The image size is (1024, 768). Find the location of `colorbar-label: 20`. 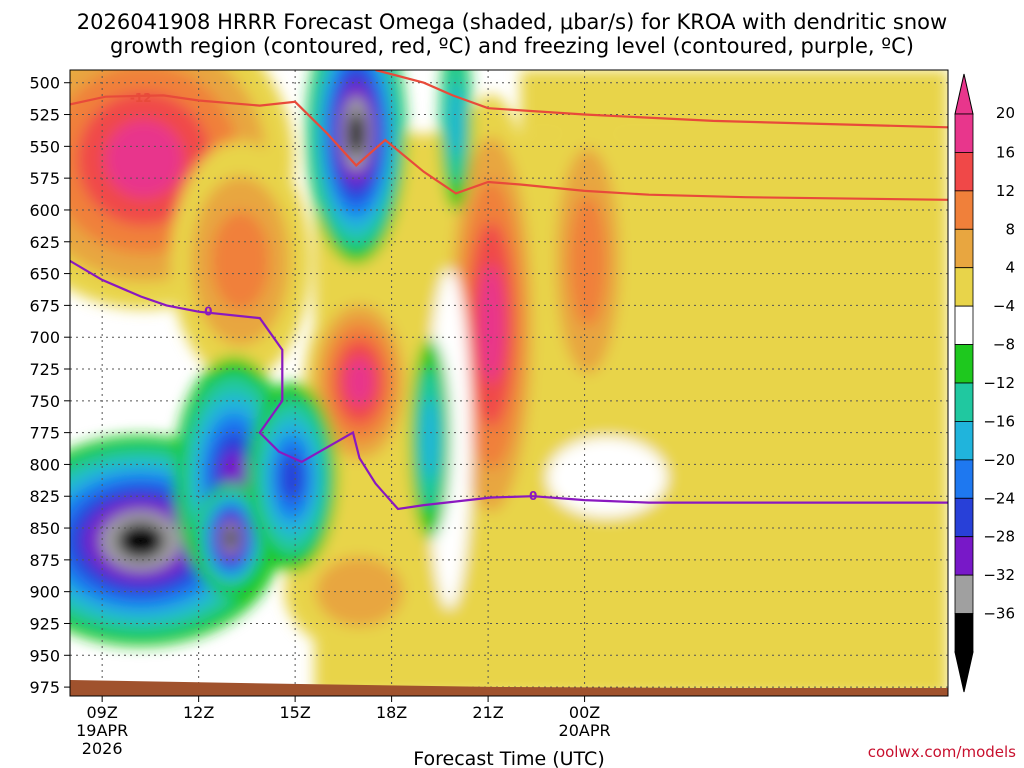

colorbar-label: 20 is located at coordinates (1005, 113).